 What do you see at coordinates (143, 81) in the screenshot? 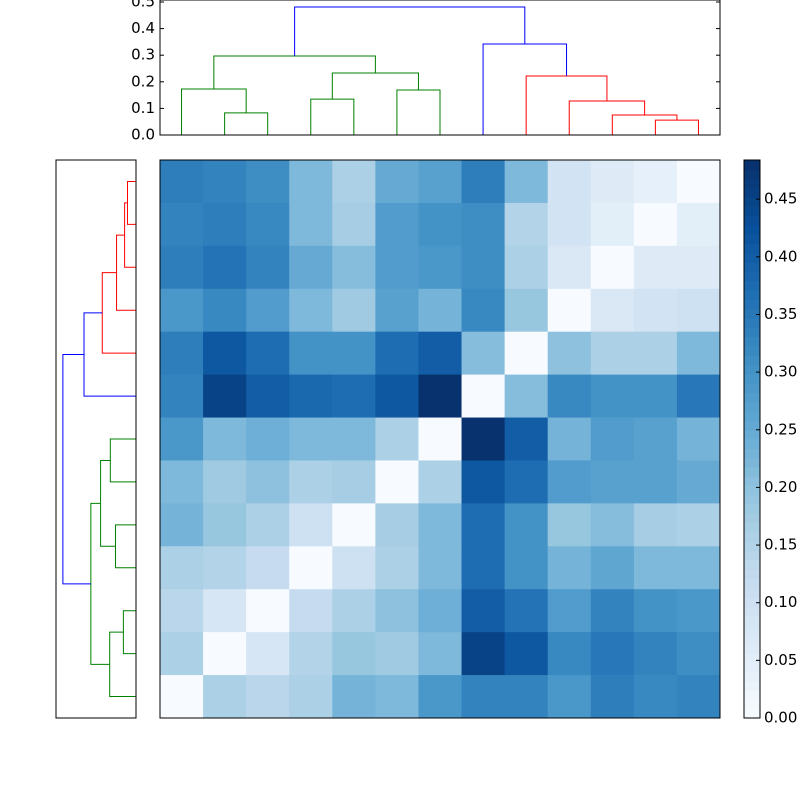
I see `y-tick-label: 0.2` at bounding box center [143, 81].